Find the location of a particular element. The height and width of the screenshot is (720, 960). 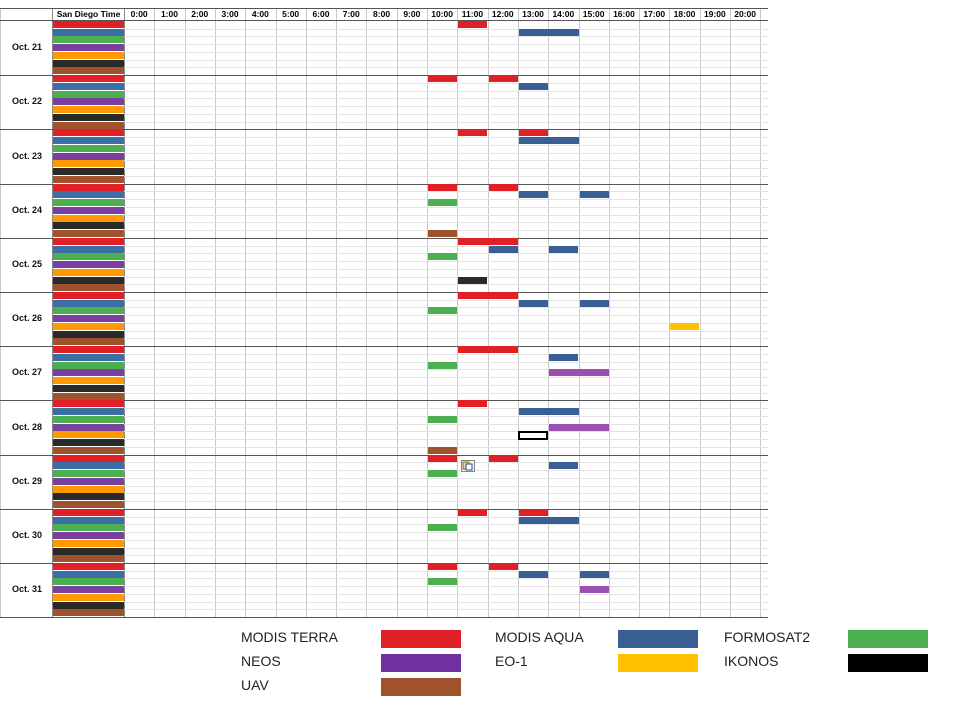

hour-header: 14:00 is located at coordinates (563, 14).